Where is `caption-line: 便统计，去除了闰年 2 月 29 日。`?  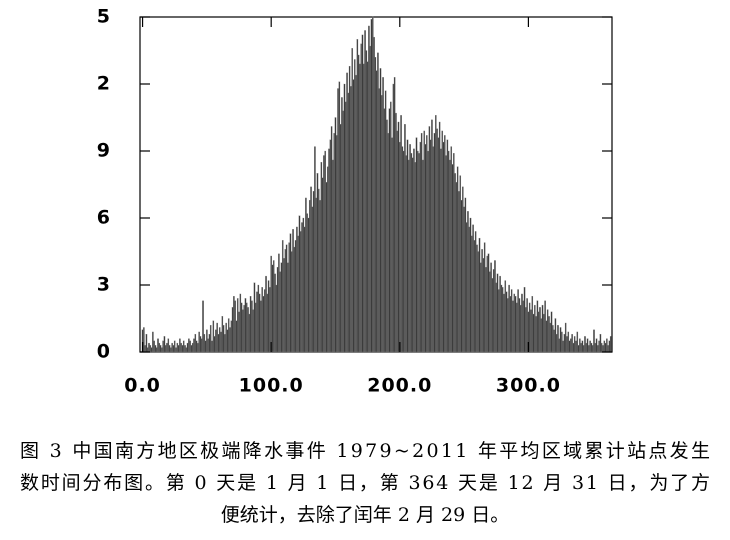
caption-line: 便统计，去除了闰年 2 月 29 日。 is located at coordinates (365, 515).